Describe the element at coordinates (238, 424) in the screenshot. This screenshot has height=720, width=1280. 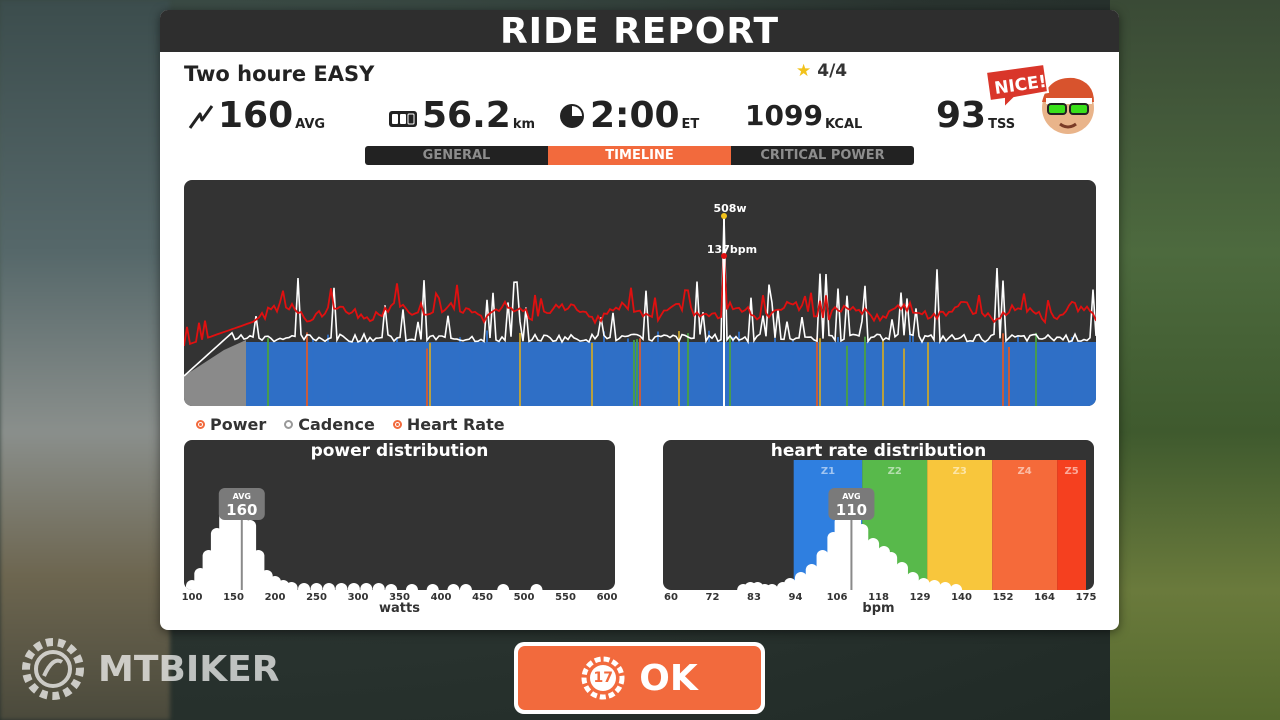
I see `legend-power-label: Power` at that location.